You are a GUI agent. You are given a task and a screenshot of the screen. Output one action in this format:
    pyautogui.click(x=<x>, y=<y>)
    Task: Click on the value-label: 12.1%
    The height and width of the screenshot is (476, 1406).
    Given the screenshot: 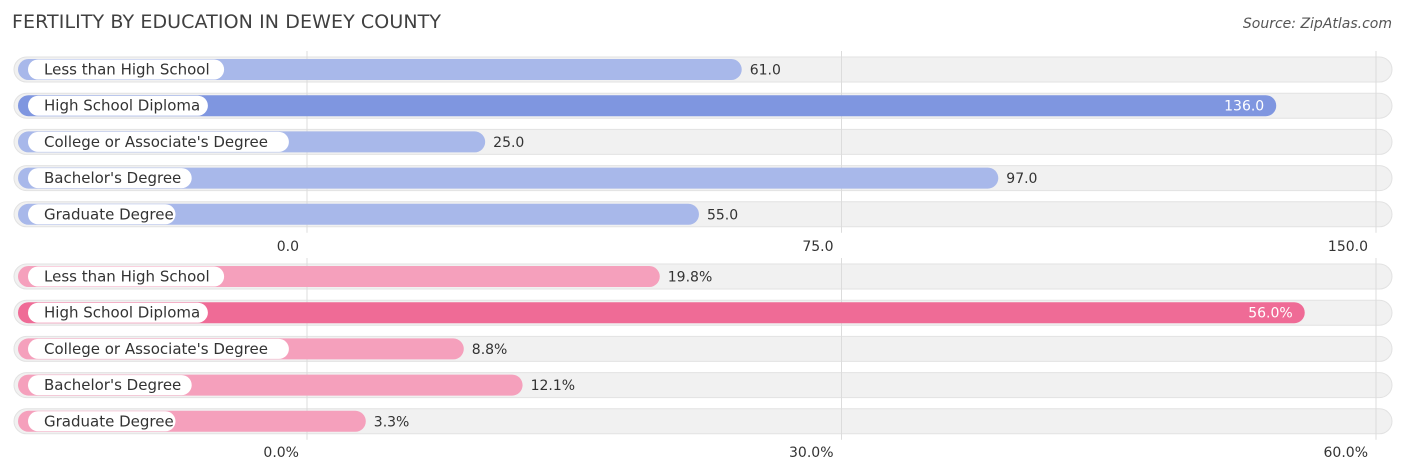 What is the action you would take?
    pyautogui.click(x=553, y=386)
    